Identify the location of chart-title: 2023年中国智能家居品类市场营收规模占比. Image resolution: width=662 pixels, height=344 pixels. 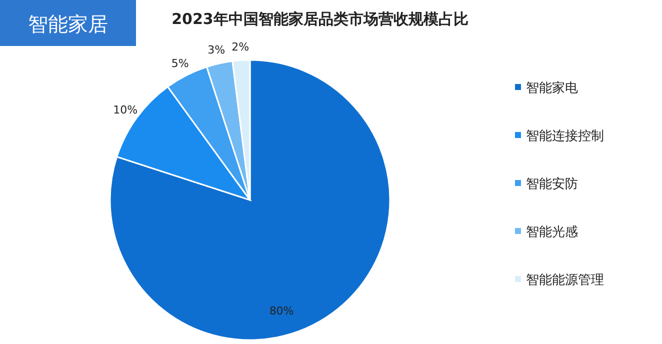
(320, 19).